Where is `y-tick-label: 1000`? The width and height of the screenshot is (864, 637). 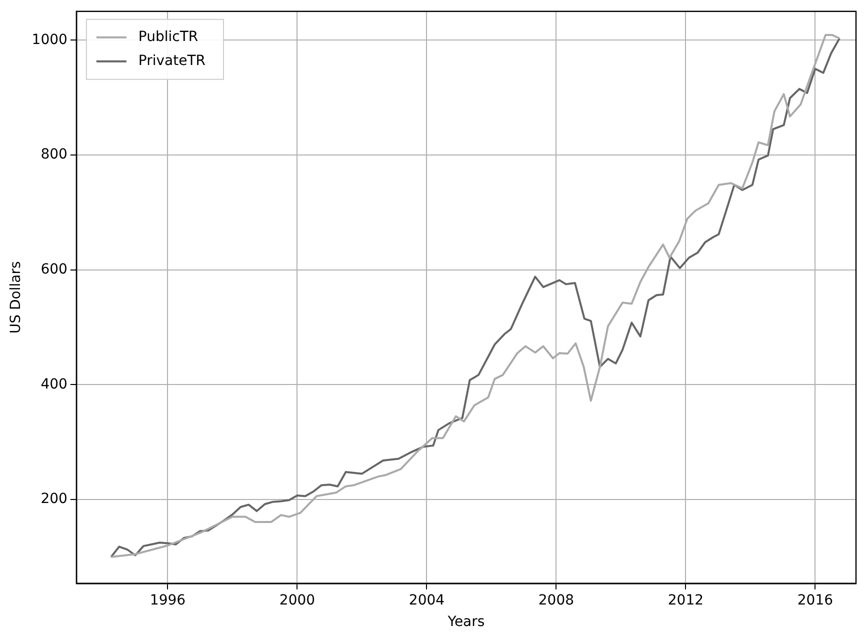
y-tick-label: 1000 is located at coordinates (50, 40).